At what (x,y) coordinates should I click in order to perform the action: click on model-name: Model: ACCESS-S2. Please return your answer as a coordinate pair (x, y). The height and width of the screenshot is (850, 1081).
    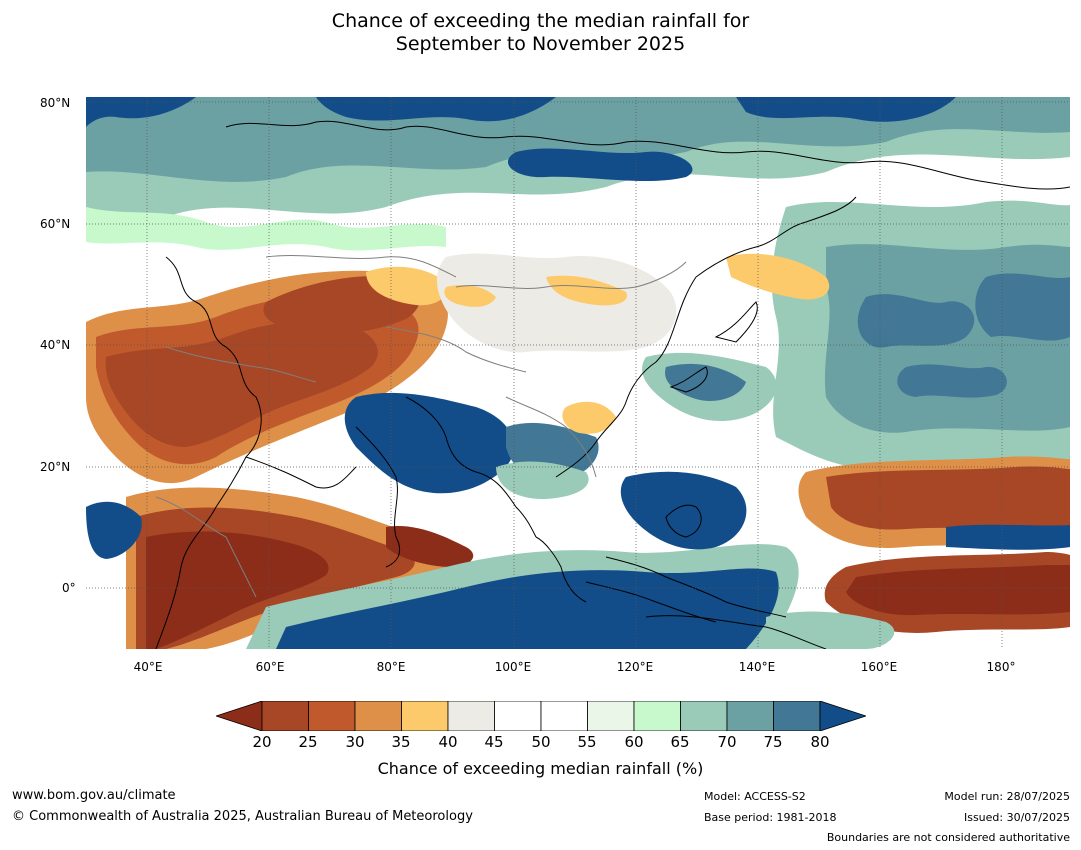
    Looking at the image, I should click on (755, 796).